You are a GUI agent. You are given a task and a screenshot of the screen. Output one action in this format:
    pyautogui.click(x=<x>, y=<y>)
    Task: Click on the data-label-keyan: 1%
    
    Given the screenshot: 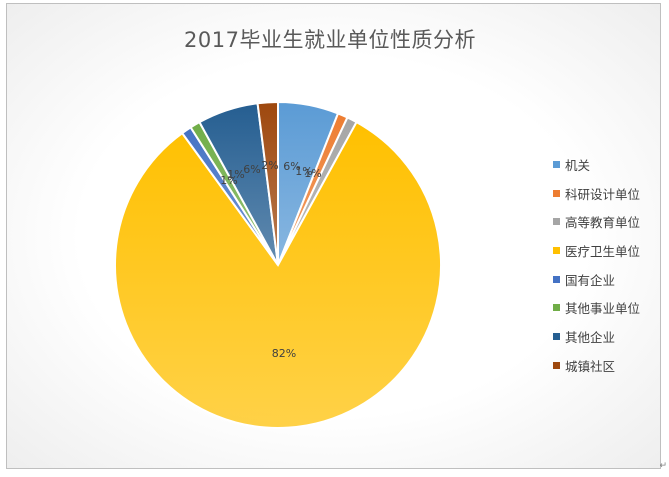 What is the action you would take?
    pyautogui.click(x=303, y=171)
    